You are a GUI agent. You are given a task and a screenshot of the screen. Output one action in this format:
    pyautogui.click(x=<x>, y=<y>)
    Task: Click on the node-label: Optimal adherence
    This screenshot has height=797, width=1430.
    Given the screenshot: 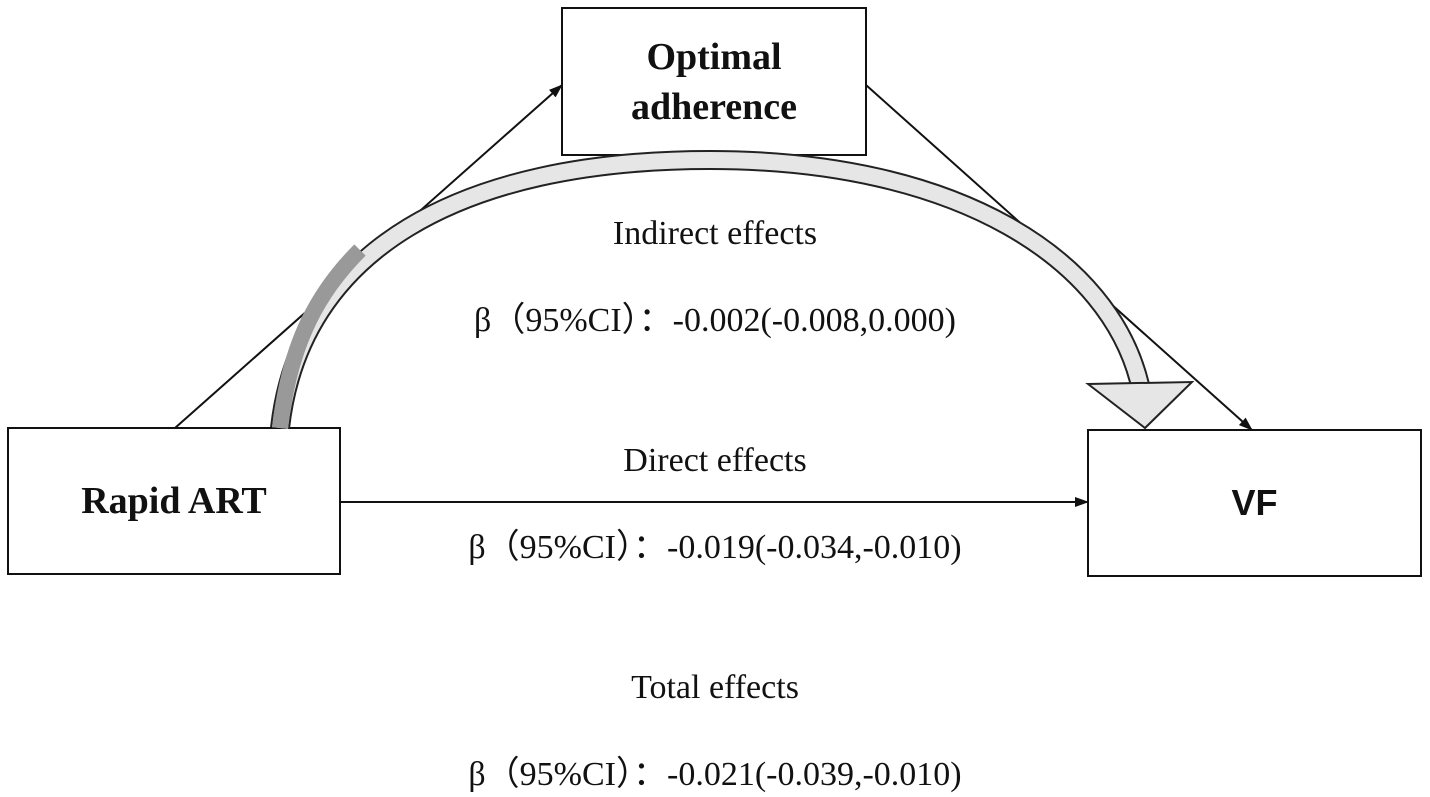 What is the action you would take?
    pyautogui.click(x=714, y=81)
    